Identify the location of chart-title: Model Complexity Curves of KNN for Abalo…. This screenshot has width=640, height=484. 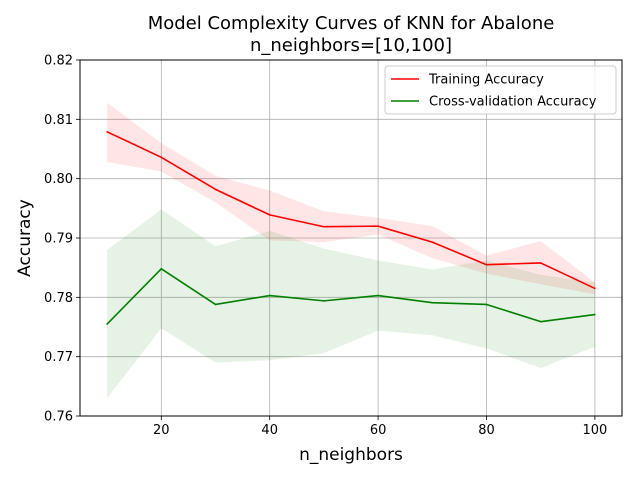
(351, 23).